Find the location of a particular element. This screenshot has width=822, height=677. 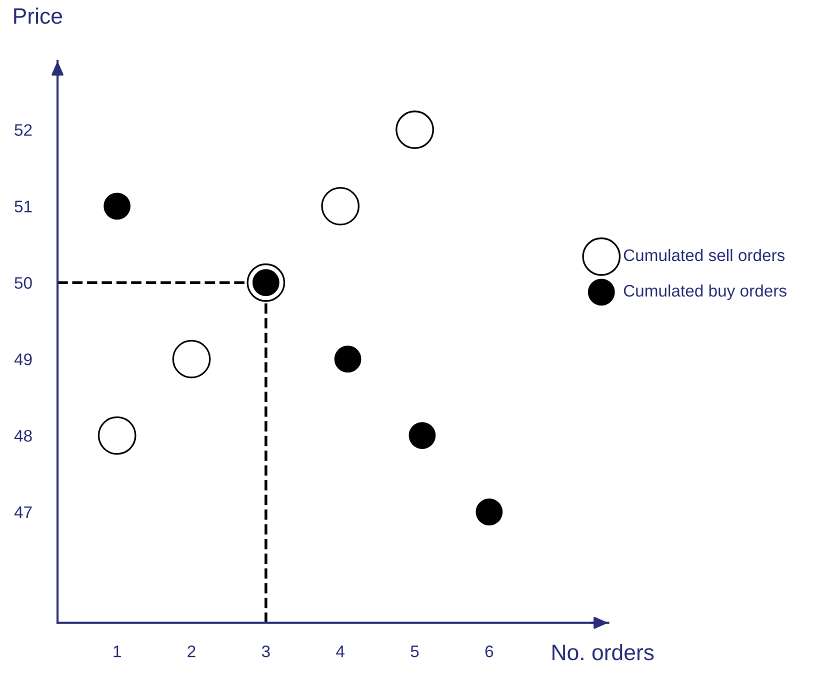

legend-label: Cumulated buy orders is located at coordinates (705, 292).